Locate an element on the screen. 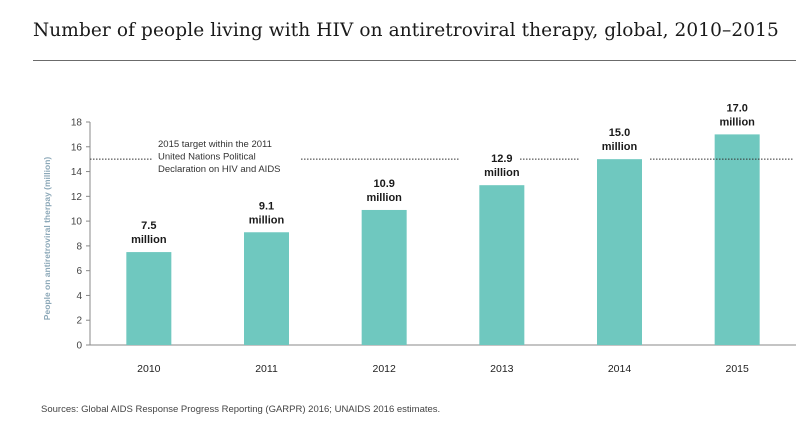  x-tick-label: 2014 is located at coordinates (620, 369).